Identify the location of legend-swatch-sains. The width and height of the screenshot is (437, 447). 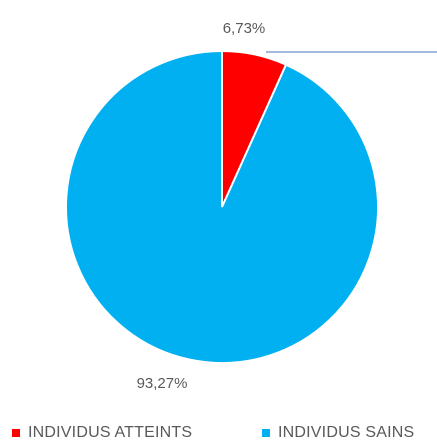
(266, 433).